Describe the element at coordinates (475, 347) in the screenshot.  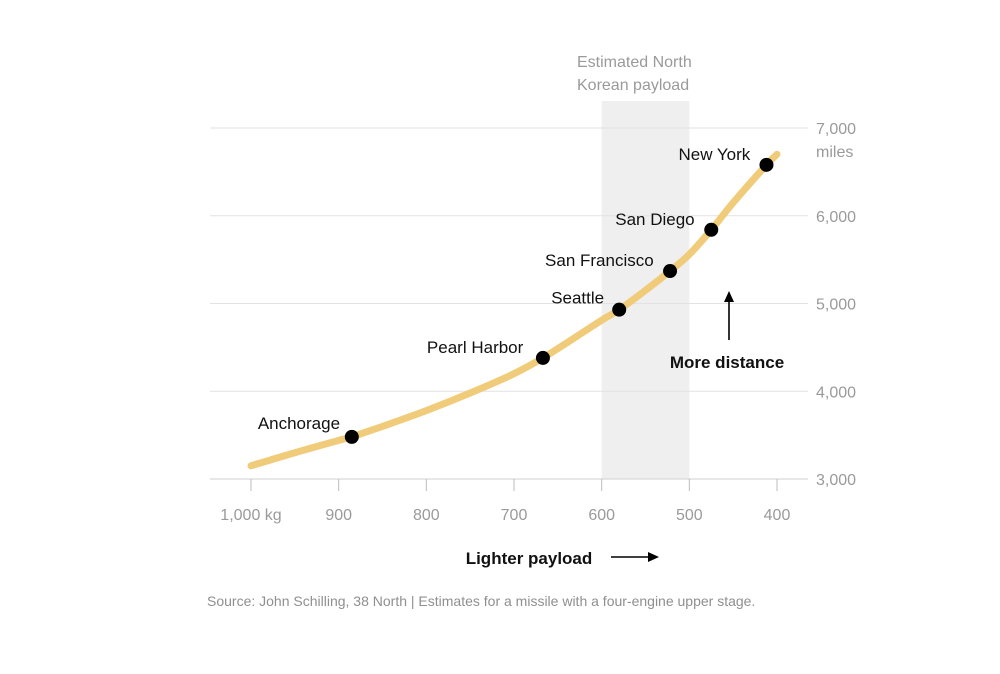
I see `city-label: Pearl Harbor` at that location.